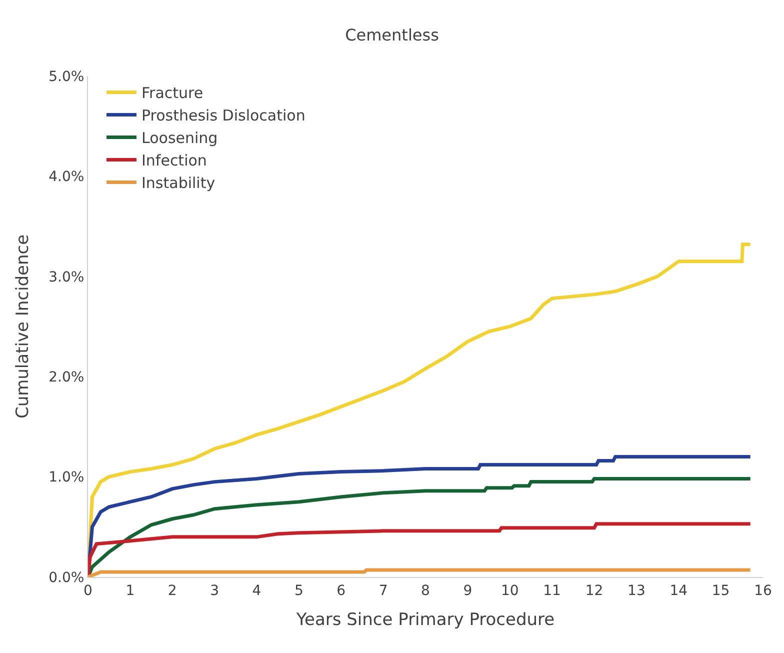  I want to click on x-tick-label: 14, so click(679, 590).